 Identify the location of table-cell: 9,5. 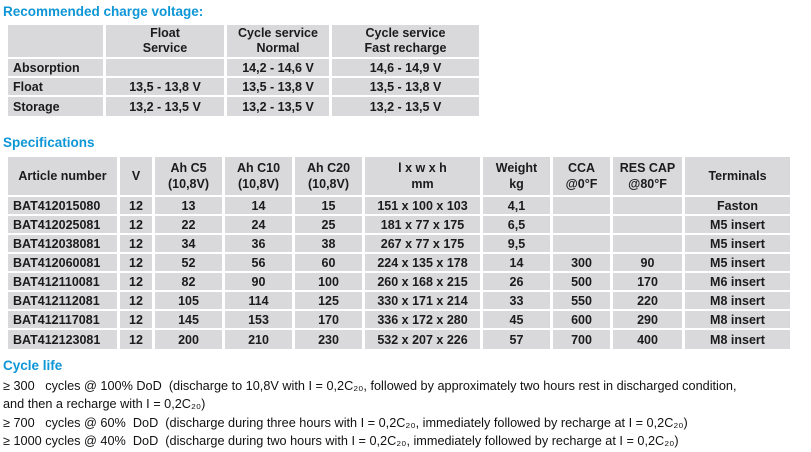
(518, 244).